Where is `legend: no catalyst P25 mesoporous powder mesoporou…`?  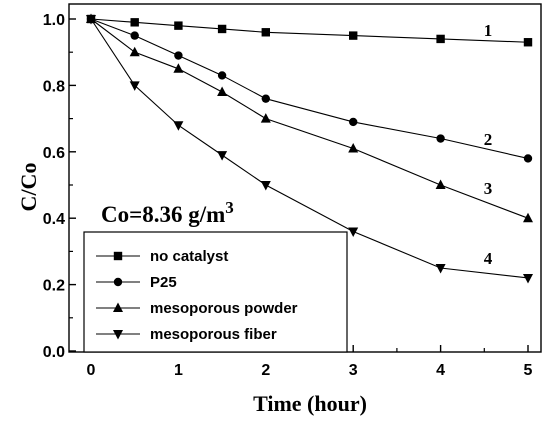 legend: no catalyst P25 mesoporous powder mesoporou… is located at coordinates (215, 292).